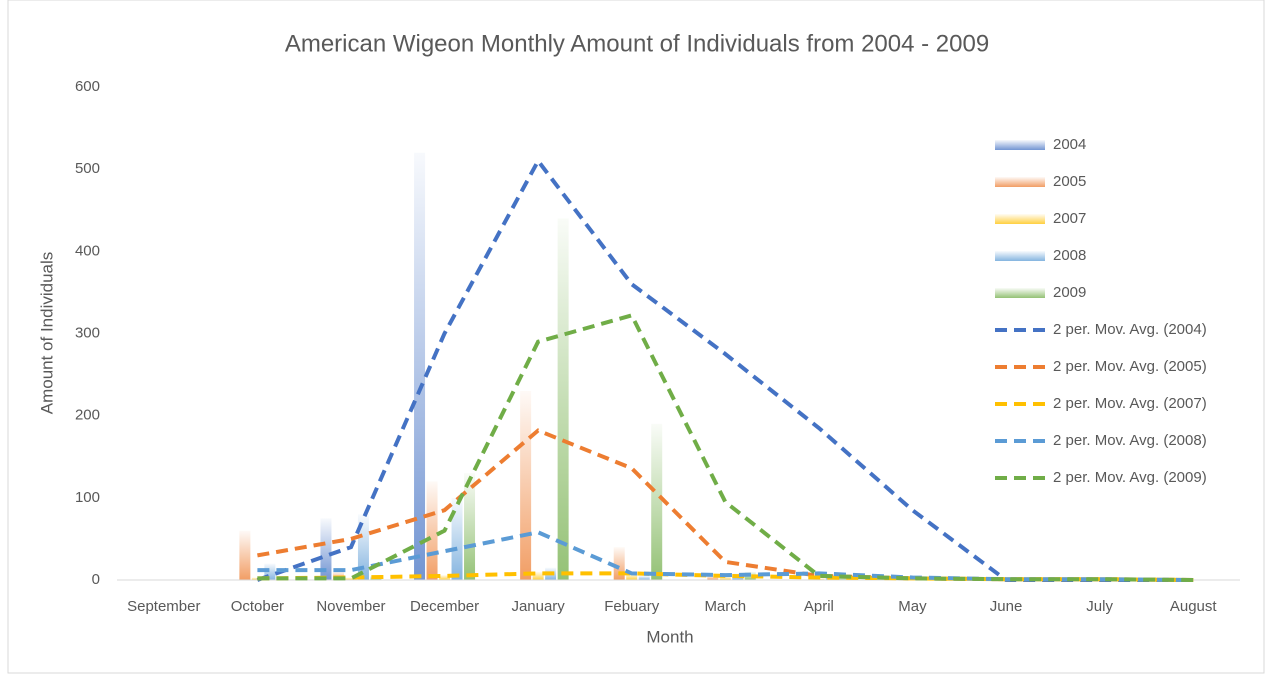 The image size is (1265, 674). Describe the element at coordinates (1130, 366) in the screenshot. I see `legend-label: 2 per. Mov. Avg. (2005)` at that location.